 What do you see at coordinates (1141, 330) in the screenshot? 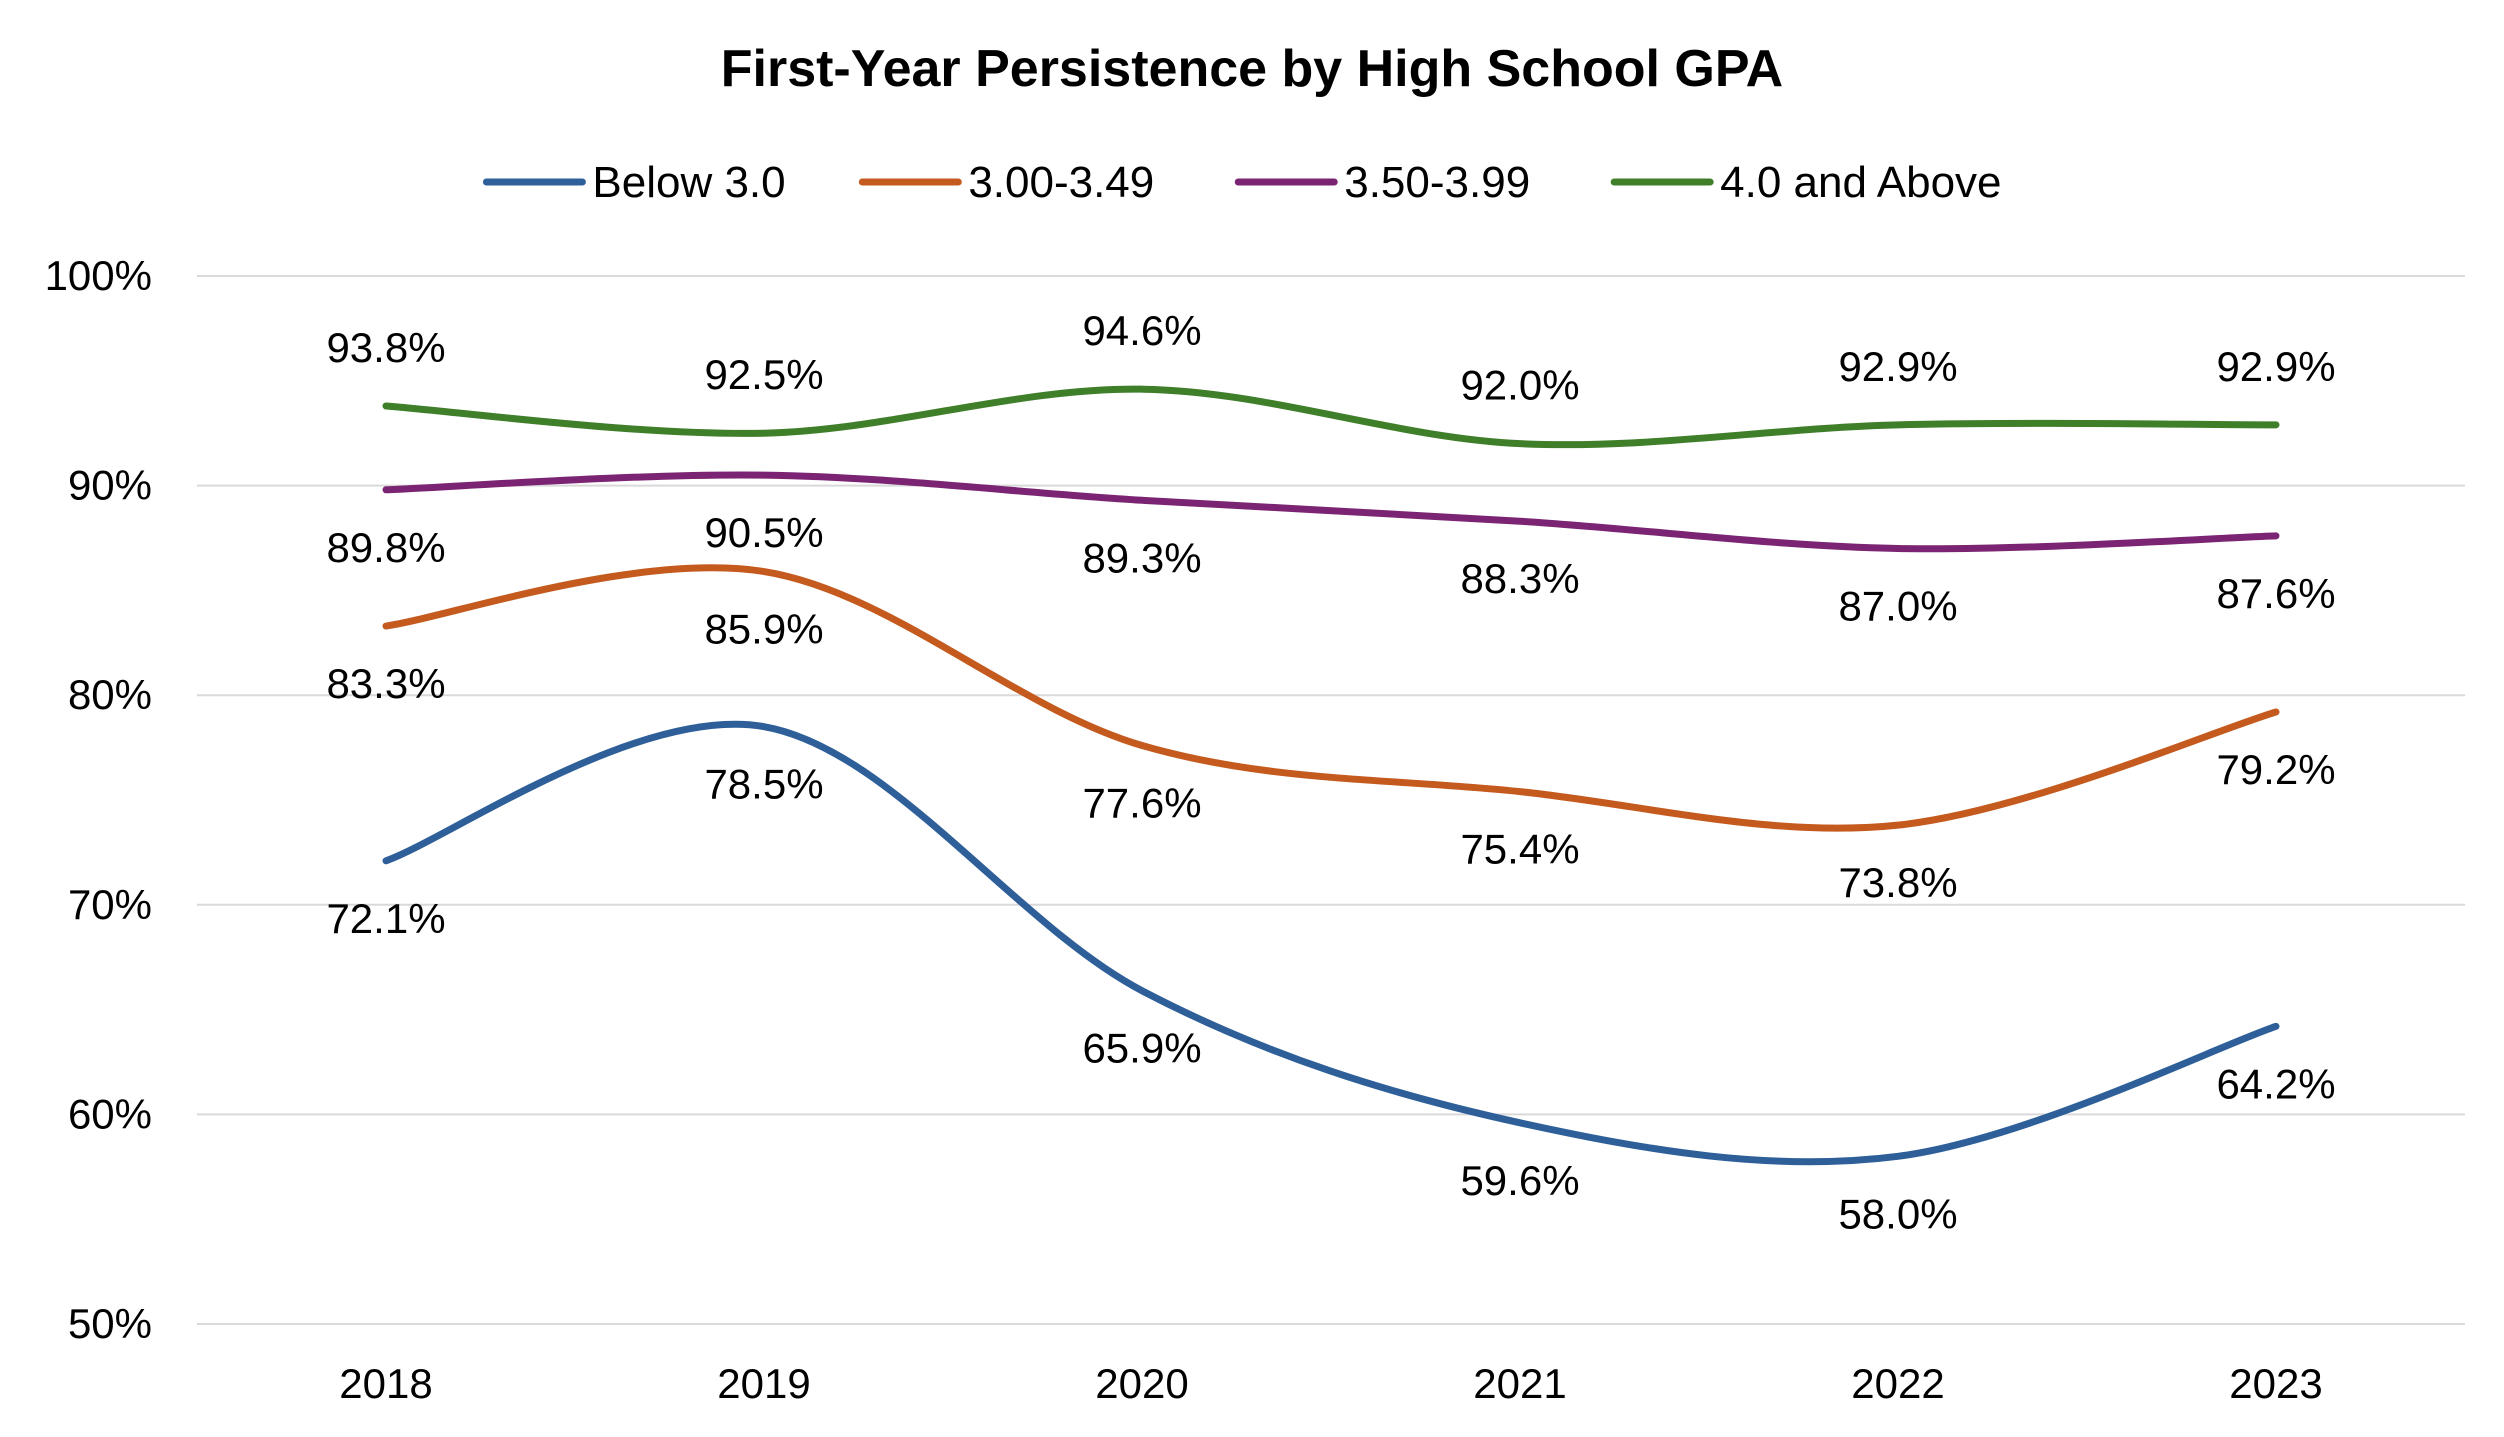
I see `data-label-4-0-and-above: 94.6%` at bounding box center [1141, 330].